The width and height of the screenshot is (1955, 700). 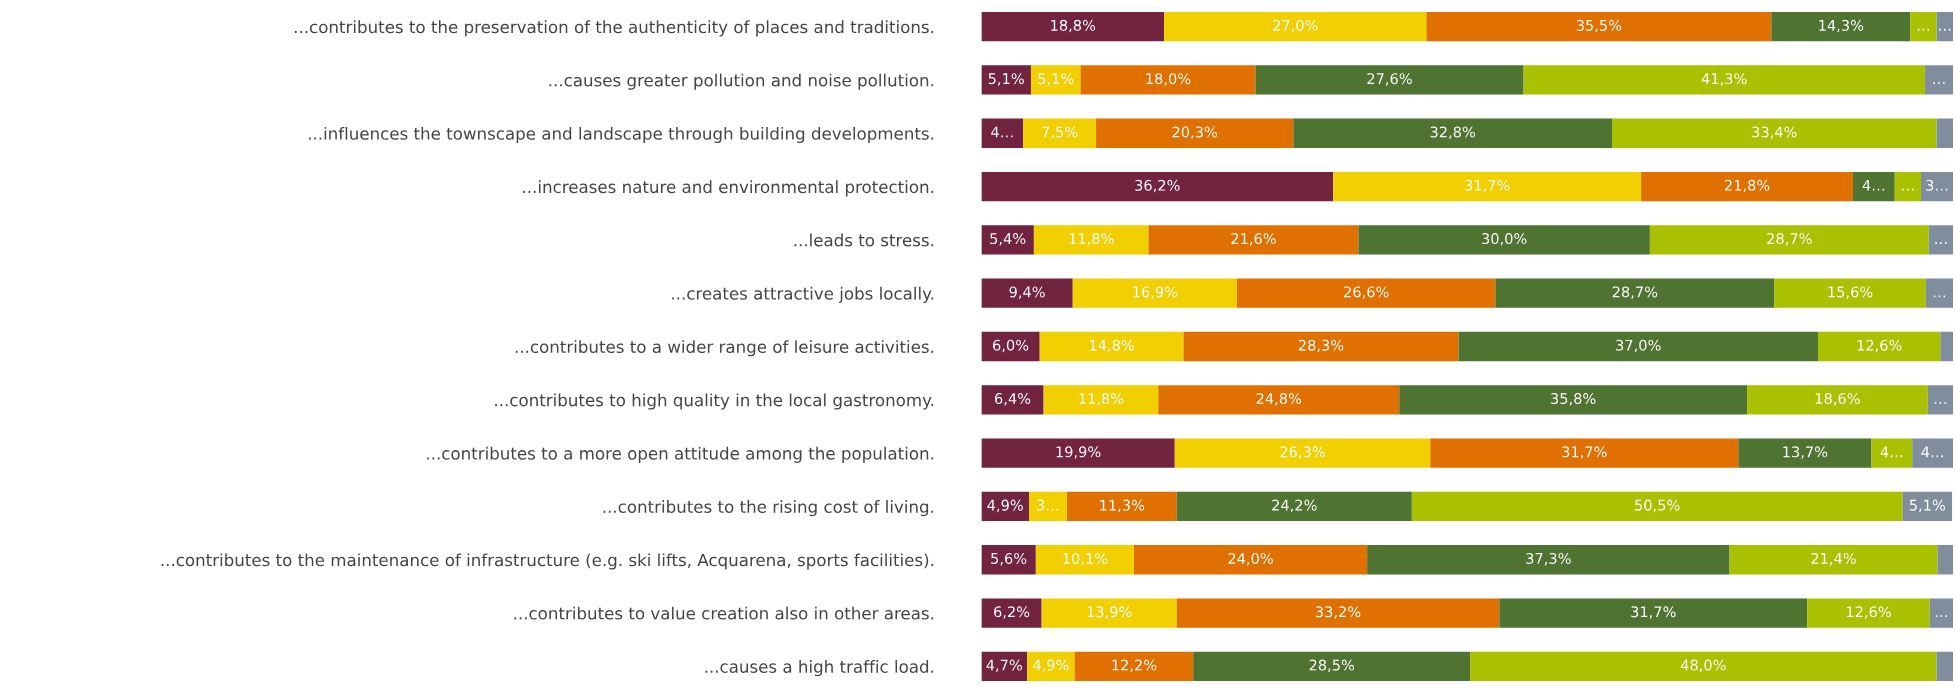 What do you see at coordinates (1321, 346) in the screenshot?
I see `data-label: 28,3%` at bounding box center [1321, 346].